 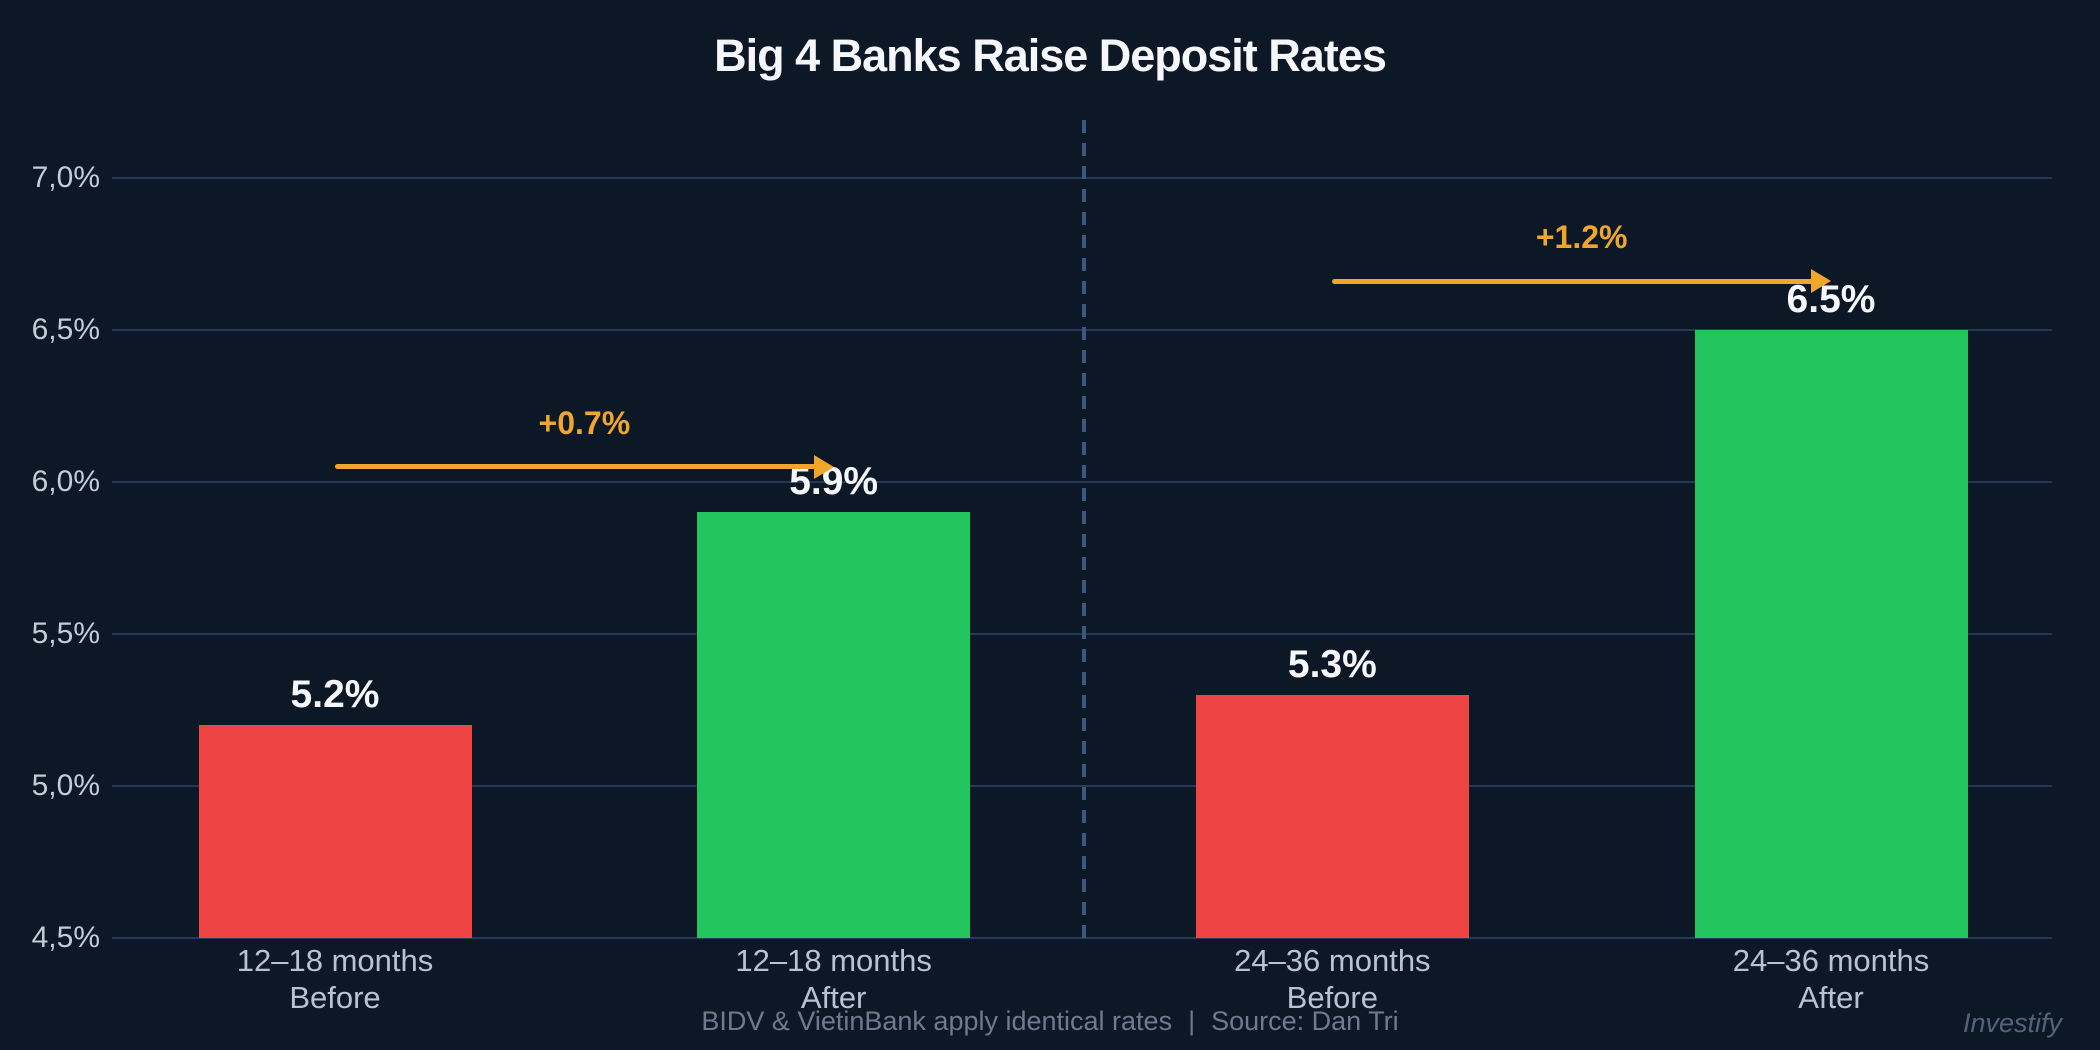 What do you see at coordinates (65, 937) in the screenshot?
I see `y-axis-tick-4-5: 4,5%` at bounding box center [65, 937].